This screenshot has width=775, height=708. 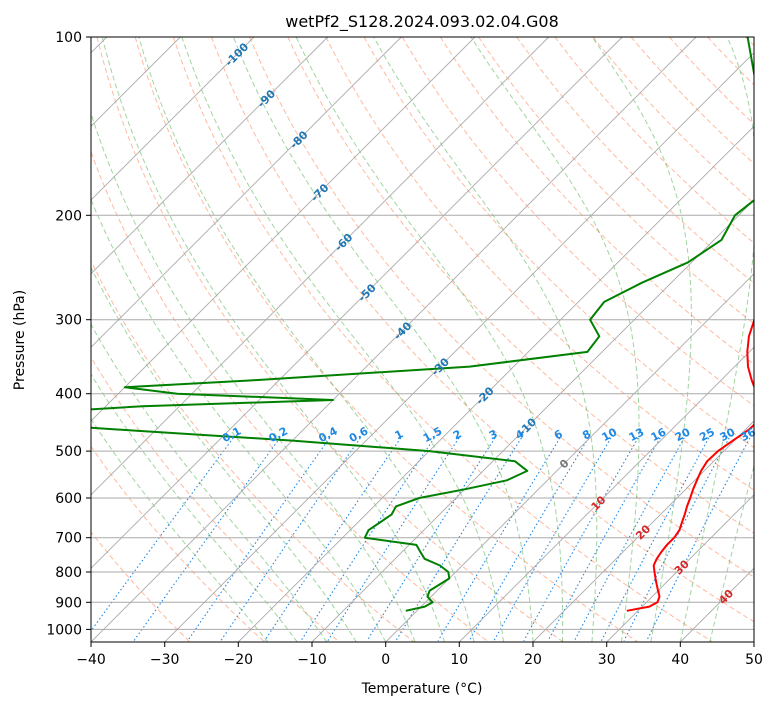 What do you see at coordinates (68, 216) in the screenshot?
I see `y-tick-label: 200` at bounding box center [68, 216].